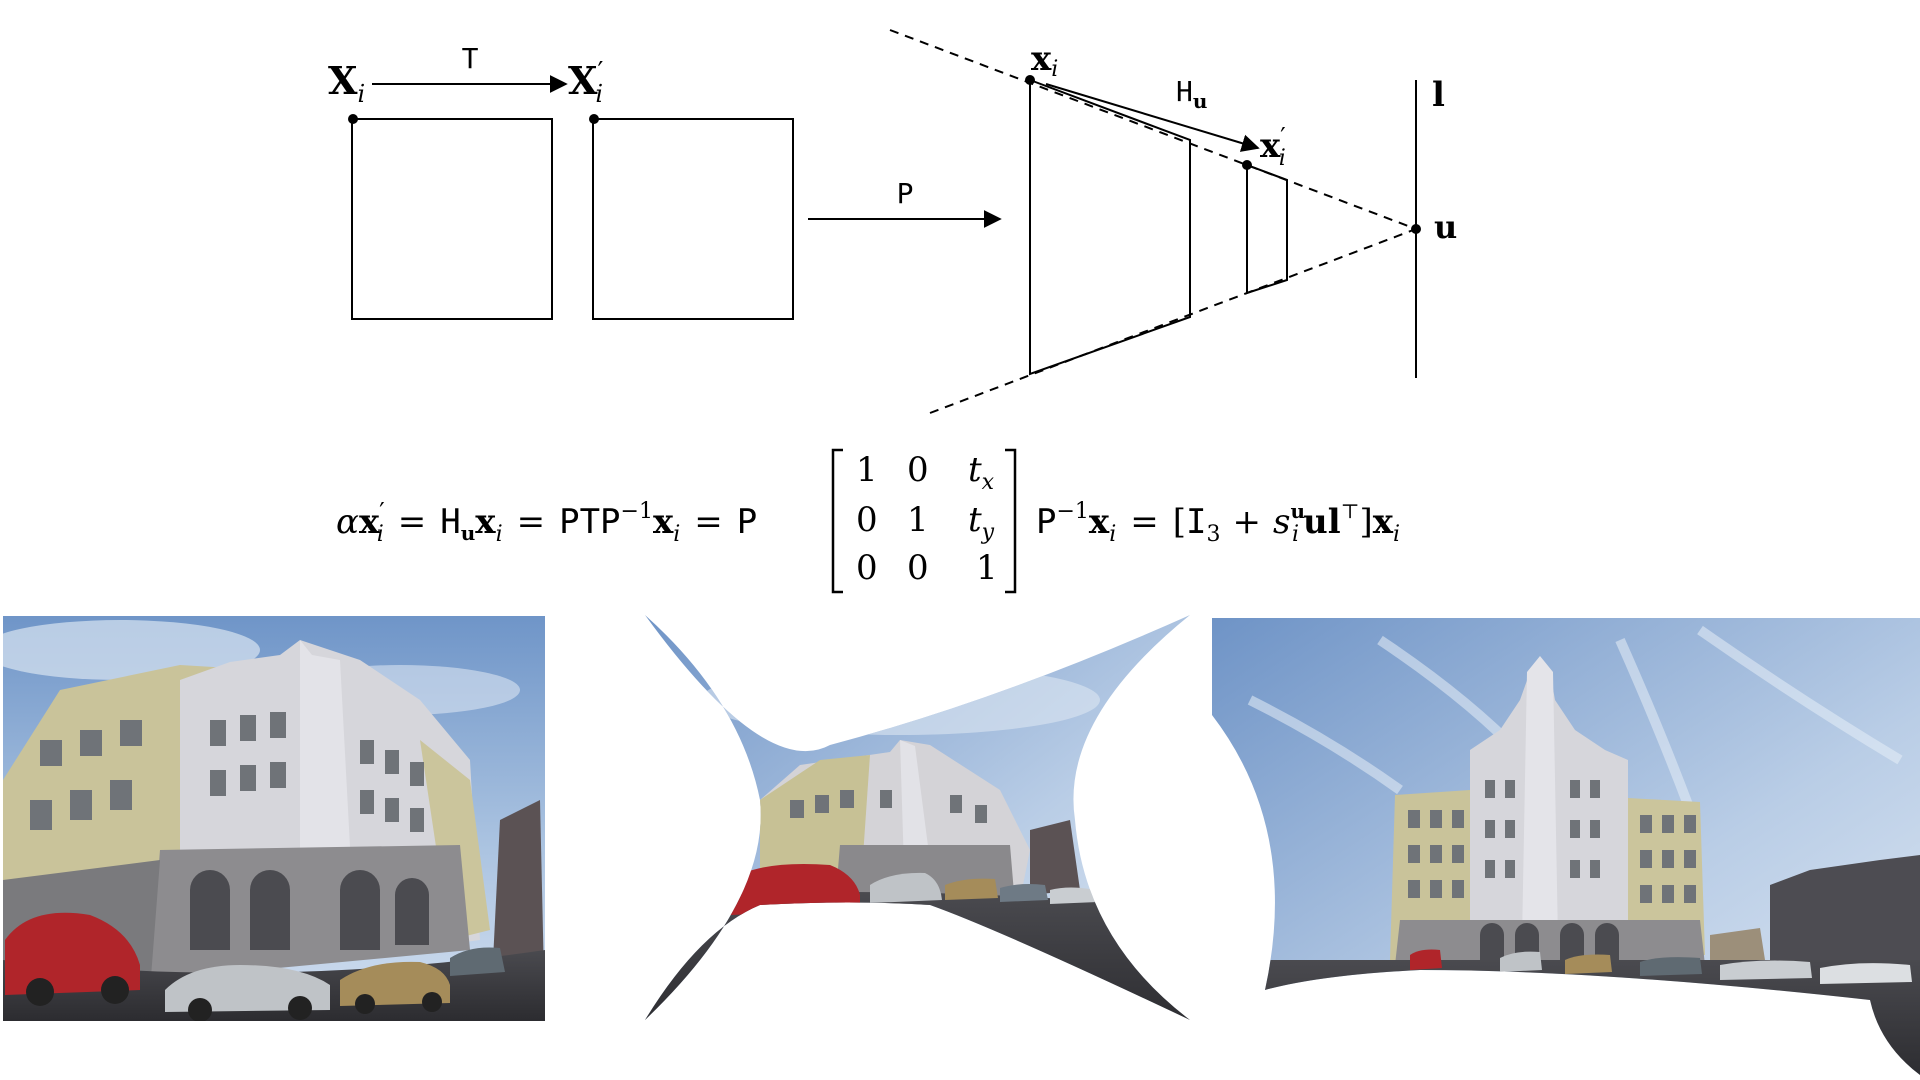  I want to click on point-label-xi: xi, so click(1044, 60).